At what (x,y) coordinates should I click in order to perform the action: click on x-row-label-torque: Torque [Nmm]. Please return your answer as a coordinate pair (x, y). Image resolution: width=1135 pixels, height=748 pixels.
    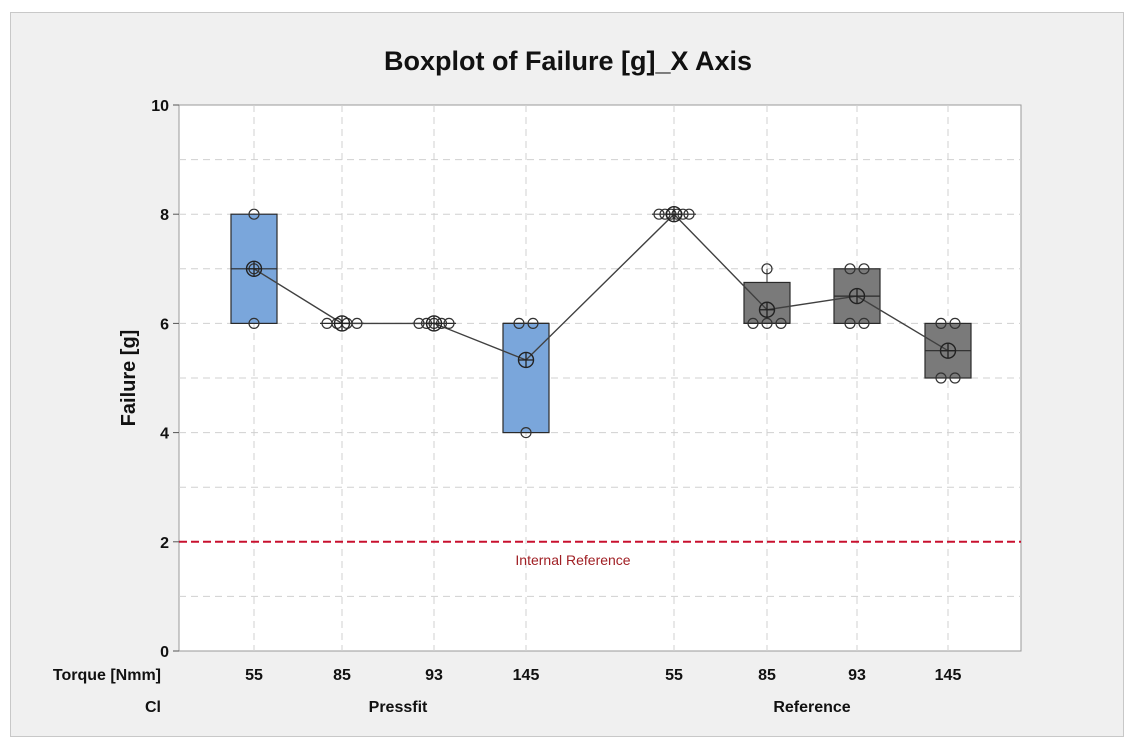
    Looking at the image, I should click on (107, 675).